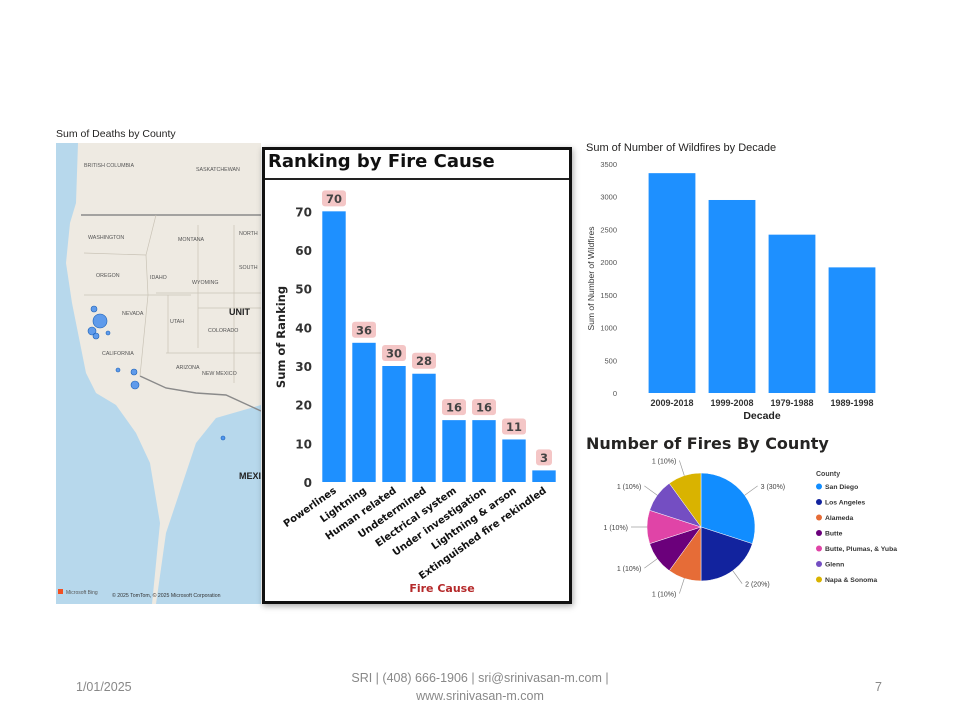 Image resolution: width=960 pixels, height=720 pixels. Describe the element at coordinates (303, 406) in the screenshot. I see `ranking-y-tick: 20` at that location.